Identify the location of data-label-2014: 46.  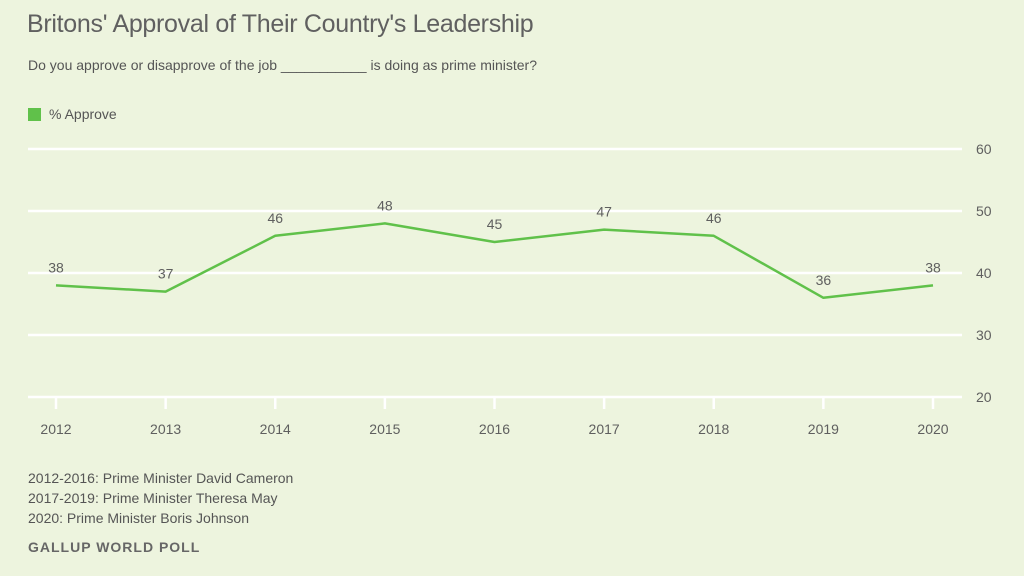
(275, 218).